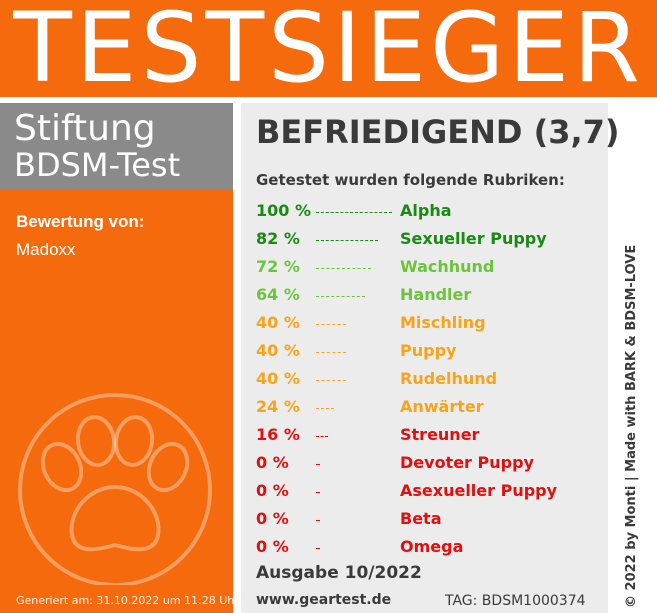 Image resolution: width=657 pixels, height=613 pixels. I want to click on category-row: 40 % Mischling, so click(431, 323).